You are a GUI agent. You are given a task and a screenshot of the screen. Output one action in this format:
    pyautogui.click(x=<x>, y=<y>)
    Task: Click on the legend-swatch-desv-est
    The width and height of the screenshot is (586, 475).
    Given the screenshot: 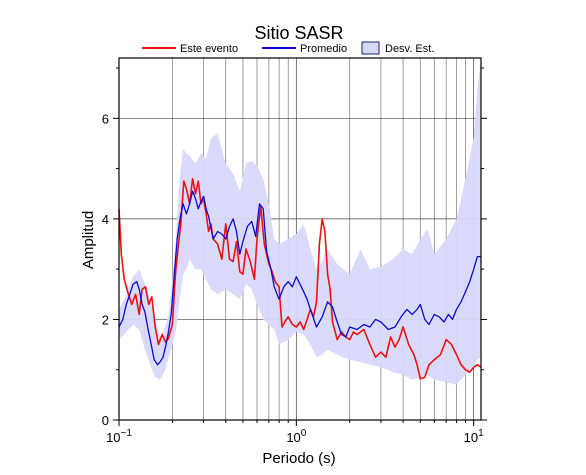 What is the action you would take?
    pyautogui.click(x=370, y=48)
    